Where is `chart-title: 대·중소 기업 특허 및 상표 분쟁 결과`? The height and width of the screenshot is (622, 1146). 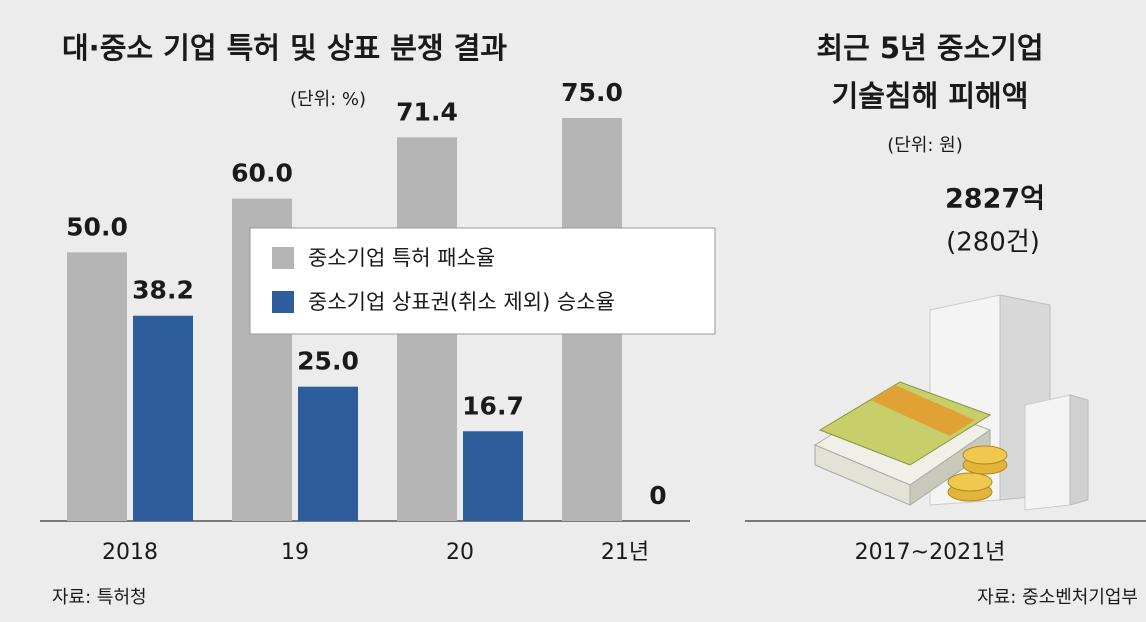
chart-title: 대·중소 기업 특허 및 상표 분쟁 결과 is located at coordinates (284, 48).